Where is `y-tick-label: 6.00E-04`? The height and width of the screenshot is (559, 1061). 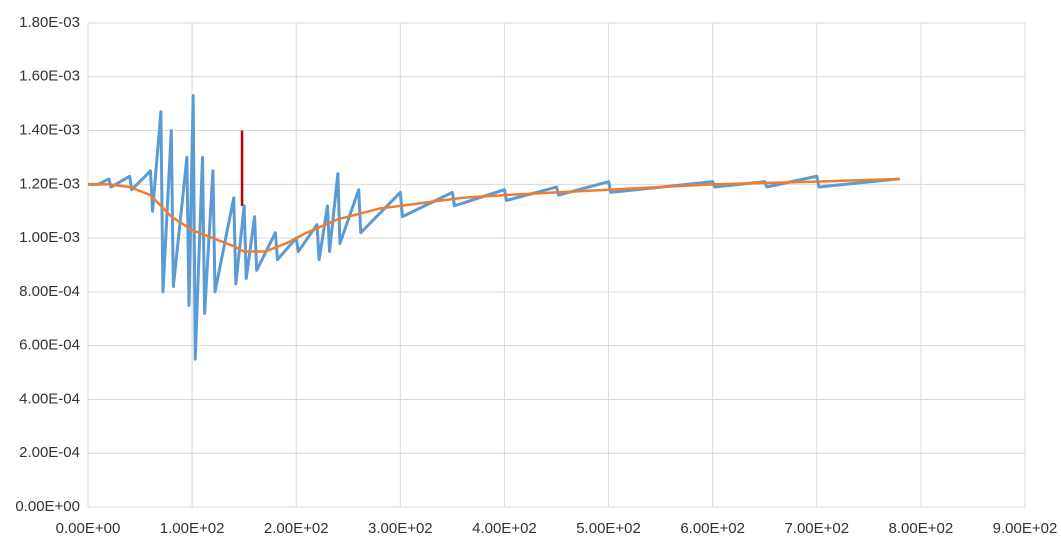
y-tick-label: 6.00E-04 is located at coordinates (49, 345).